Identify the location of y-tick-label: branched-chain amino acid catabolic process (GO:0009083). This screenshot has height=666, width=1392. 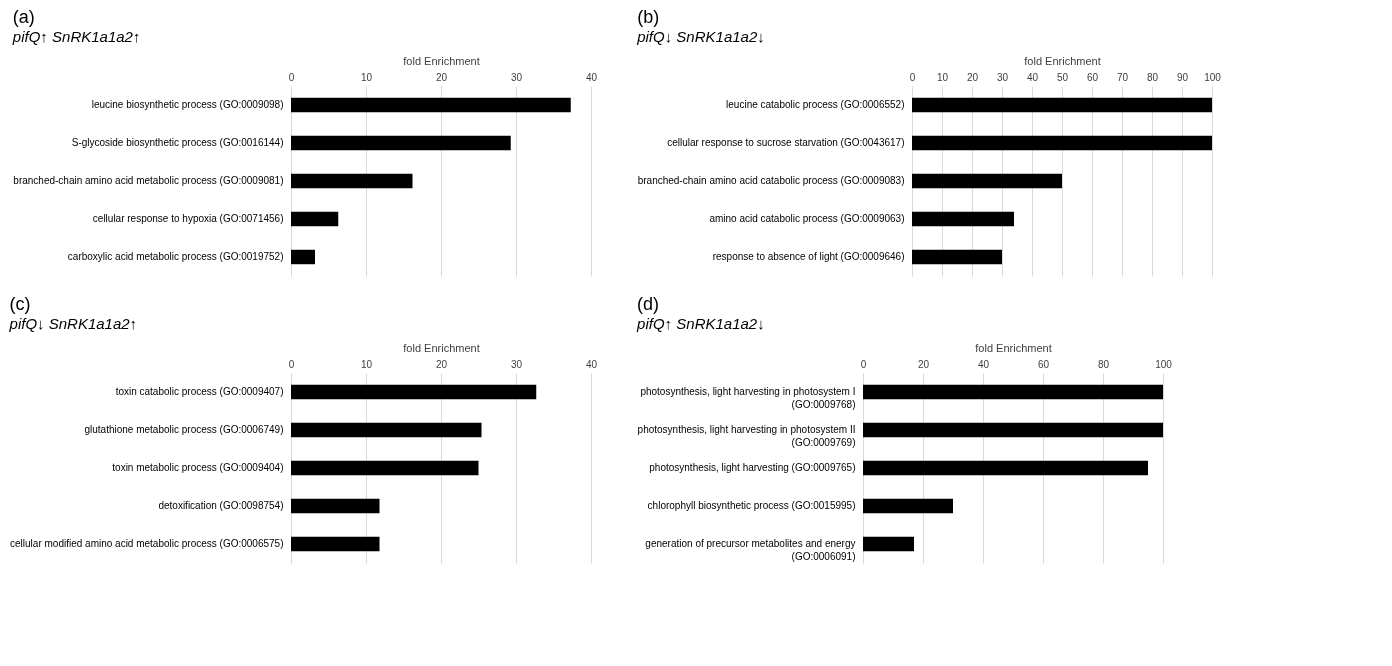
(771, 180).